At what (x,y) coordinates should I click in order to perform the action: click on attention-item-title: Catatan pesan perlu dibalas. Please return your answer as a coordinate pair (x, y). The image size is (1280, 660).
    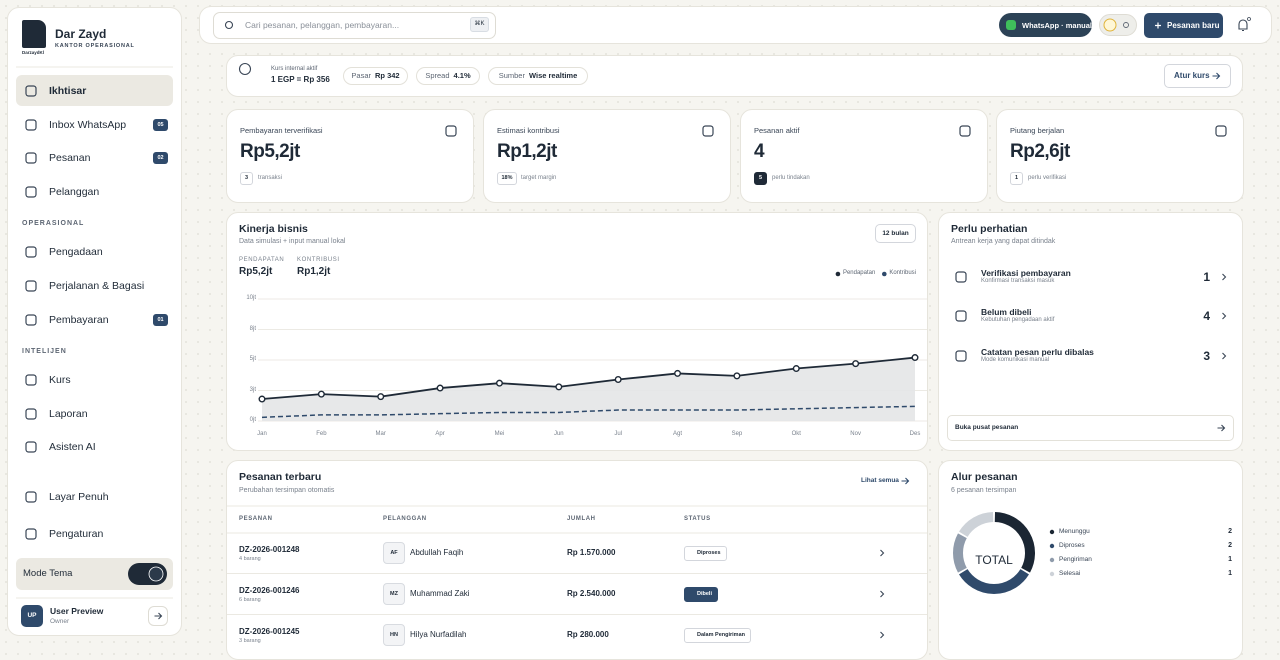
    Looking at the image, I should click on (1037, 351).